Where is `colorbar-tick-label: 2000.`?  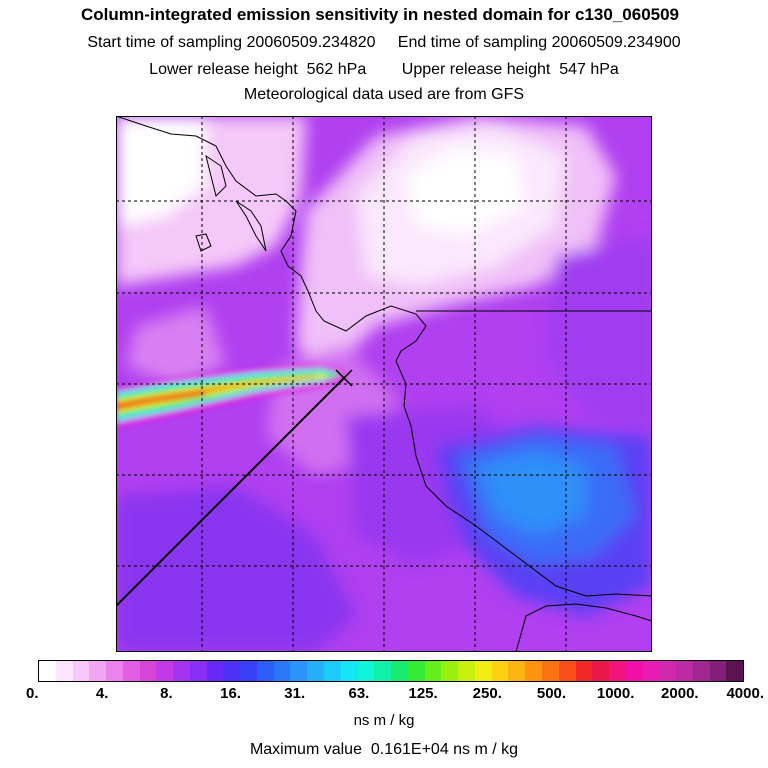 colorbar-tick-label: 2000. is located at coordinates (680, 693).